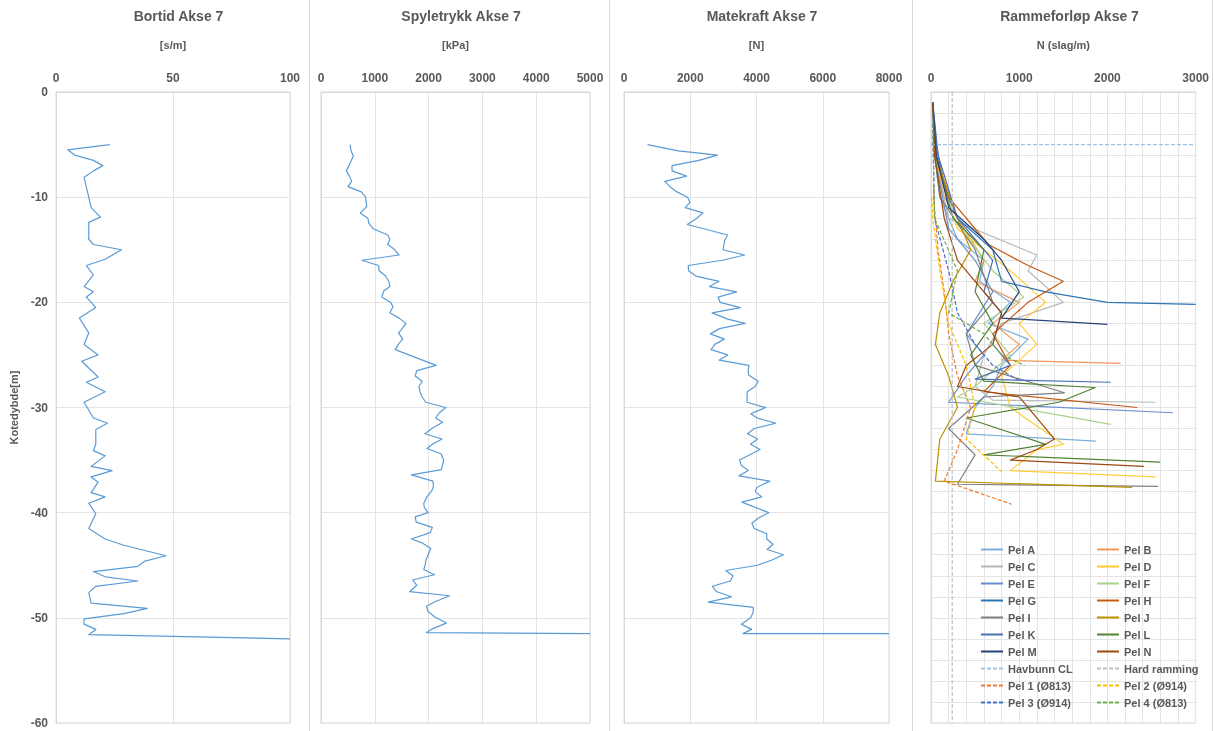 This screenshot has height=731, width=1213. Describe the element at coordinates (1041, 668) in the screenshot. I see `legend-label: Havbunn CL` at that location.